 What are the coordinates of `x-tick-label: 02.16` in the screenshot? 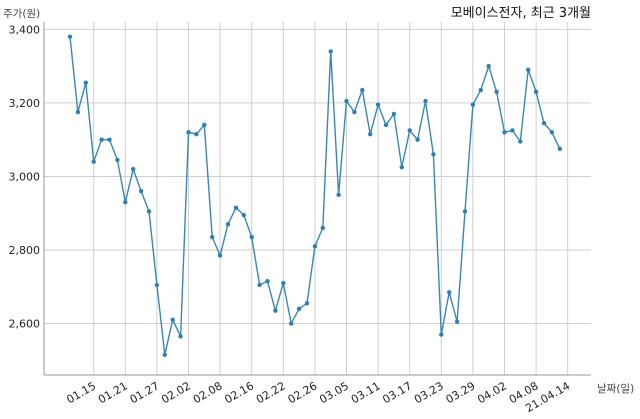 It's located at (239, 392).